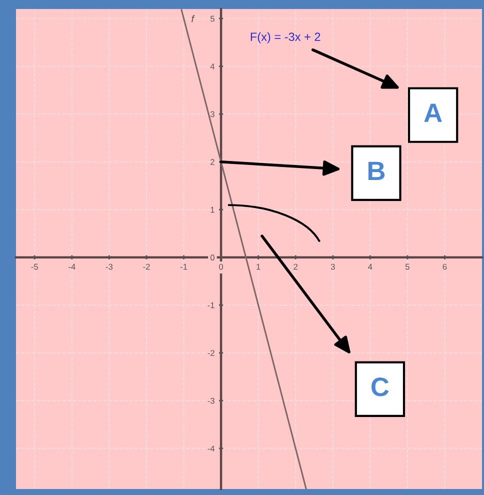  I want to click on y-tick-label: 3, so click(212, 114).